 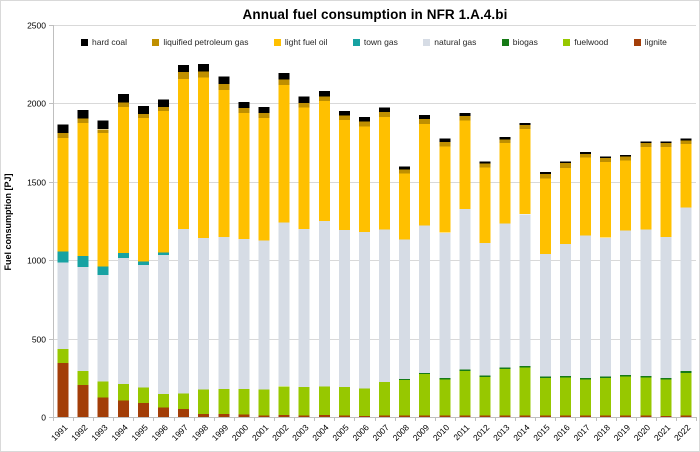 What do you see at coordinates (143, 261) in the screenshot?
I see `bar-1995` at bounding box center [143, 261].